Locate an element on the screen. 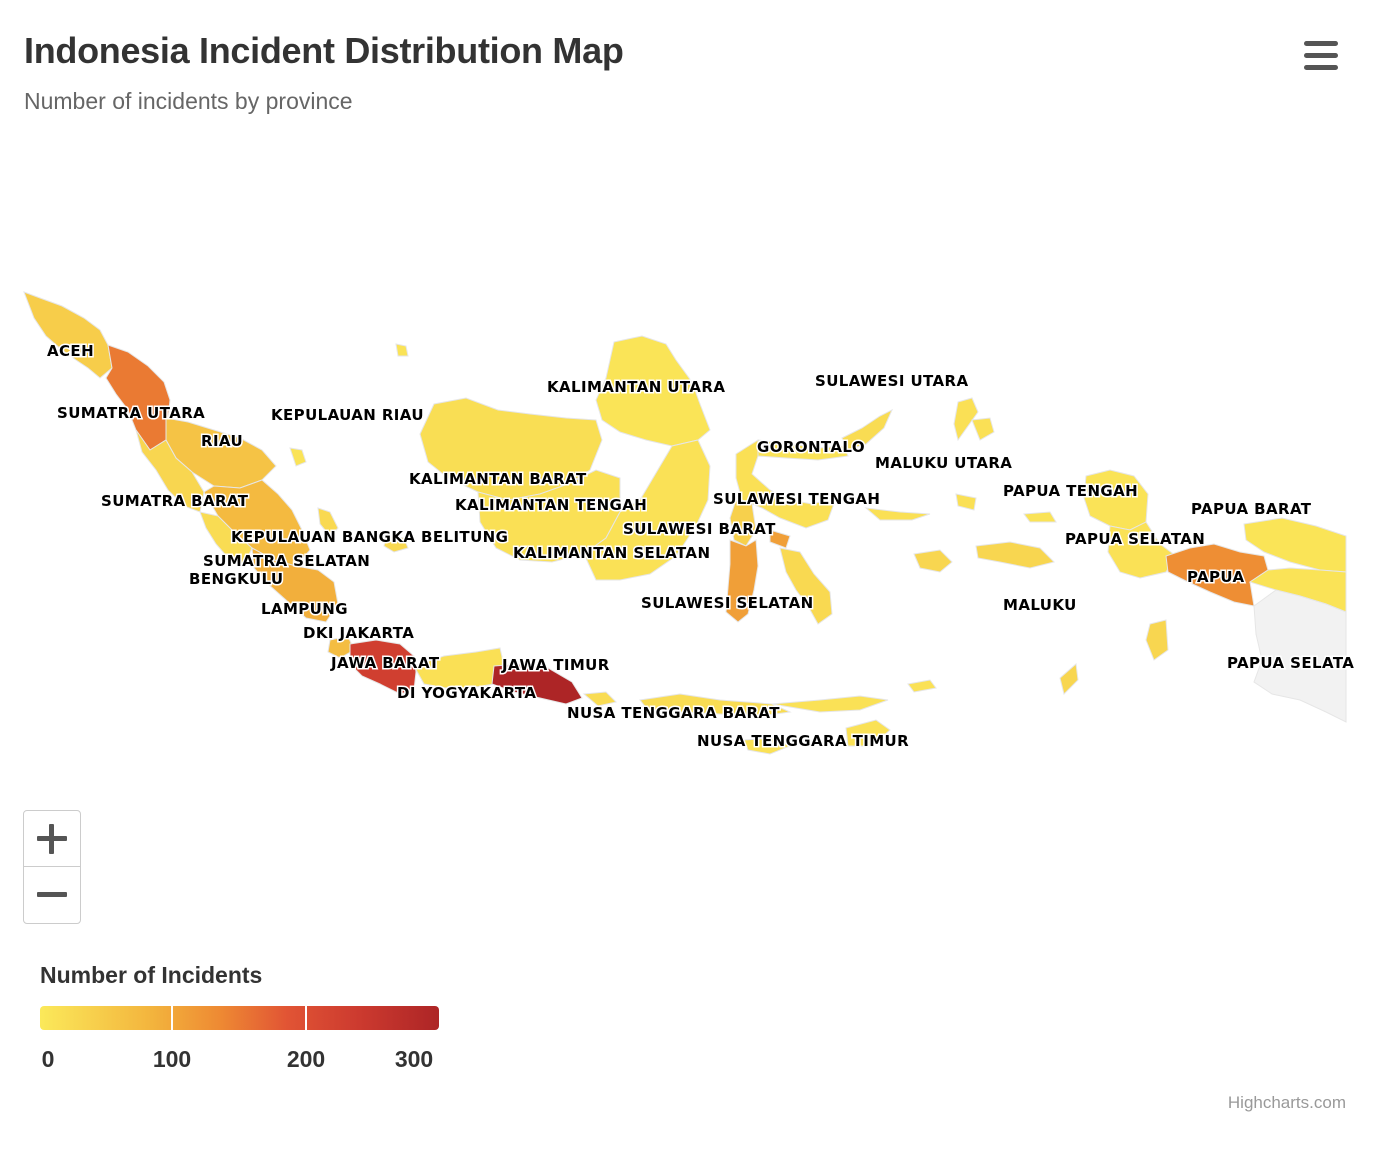  province-maluku is located at coordinates (1041, 618).